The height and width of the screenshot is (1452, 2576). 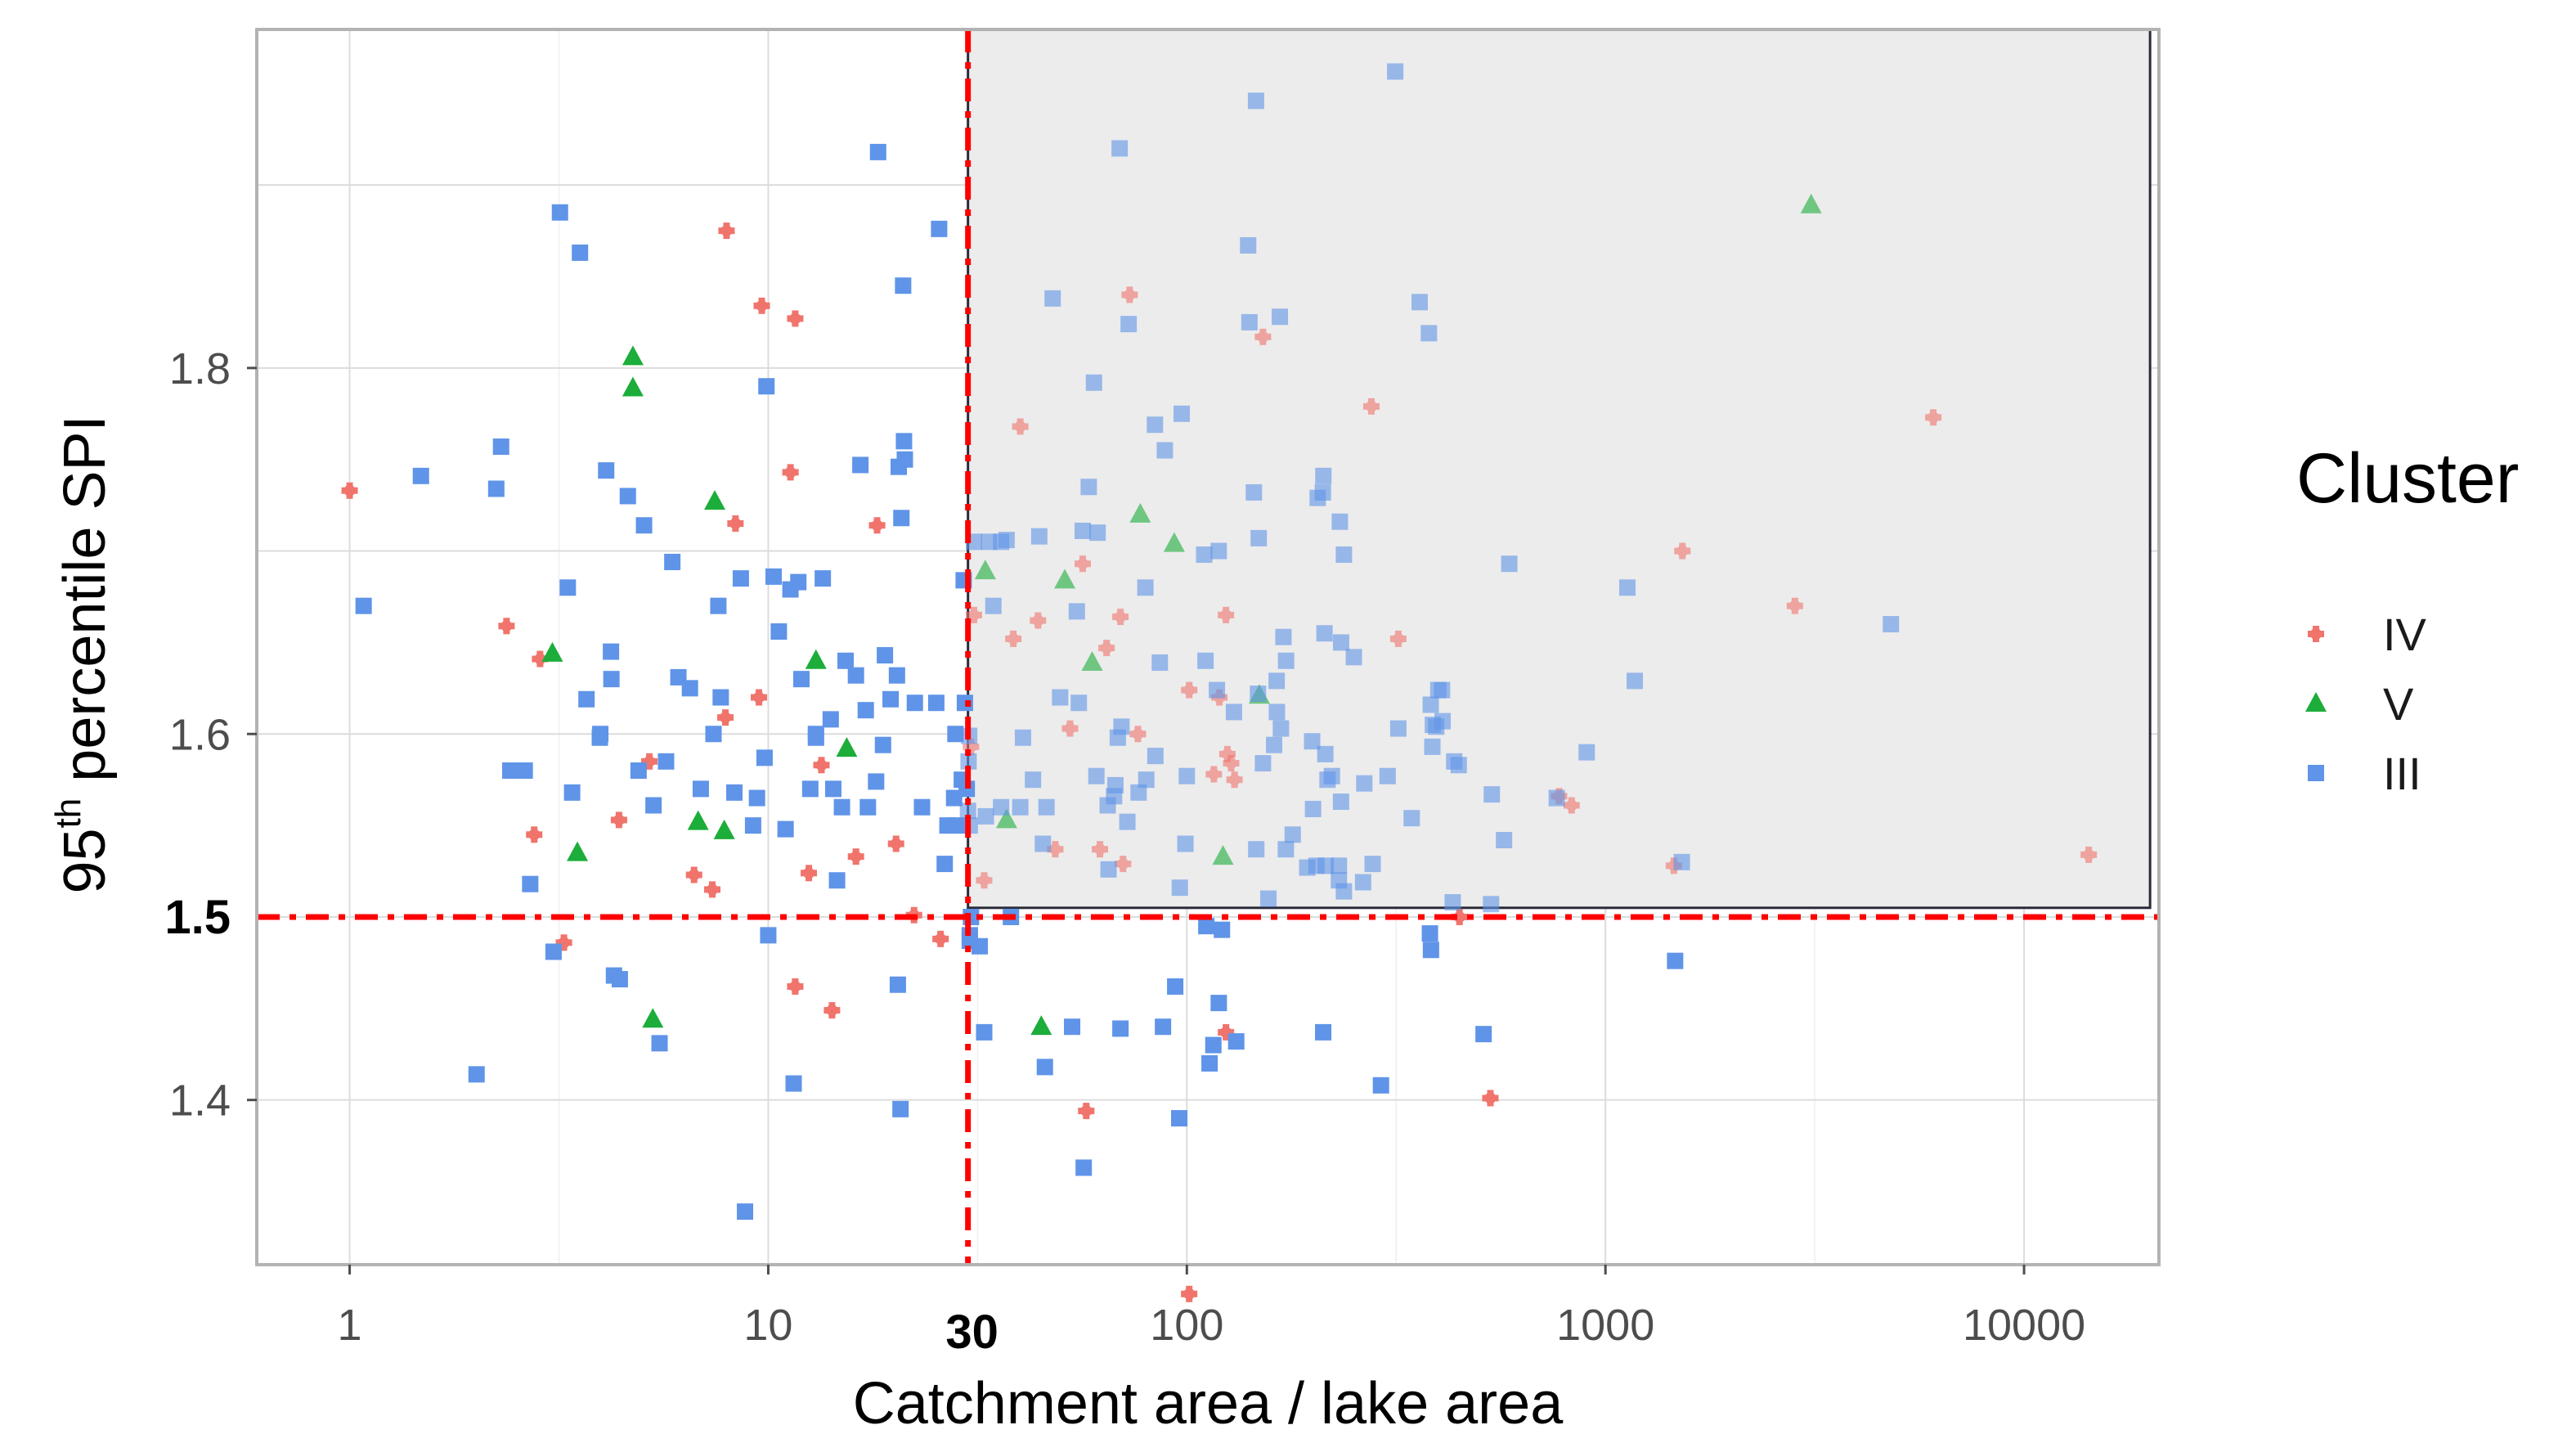 What do you see at coordinates (2398, 704) in the screenshot?
I see `legend-label: V` at bounding box center [2398, 704].